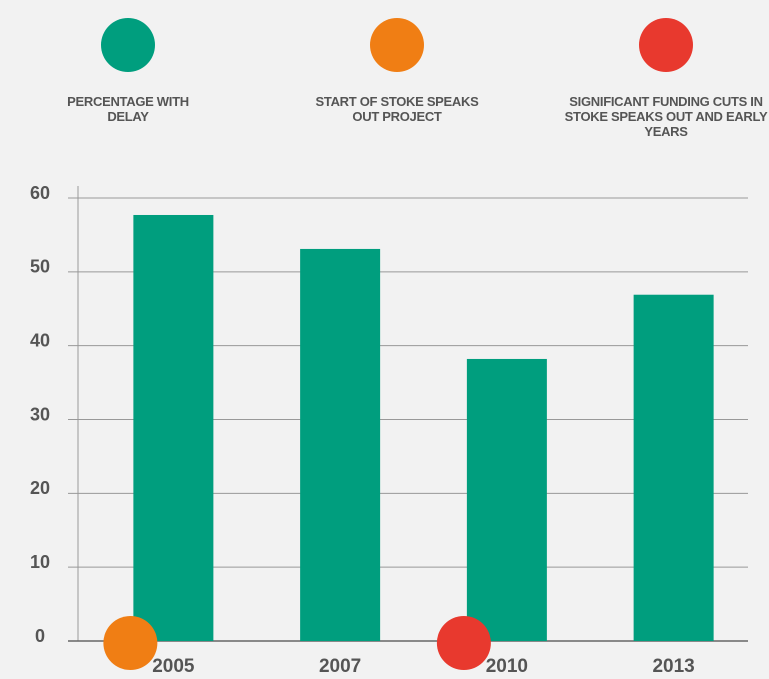 The height and width of the screenshot is (679, 769). What do you see at coordinates (40, 193) in the screenshot?
I see `y-tick-label: 60` at bounding box center [40, 193].